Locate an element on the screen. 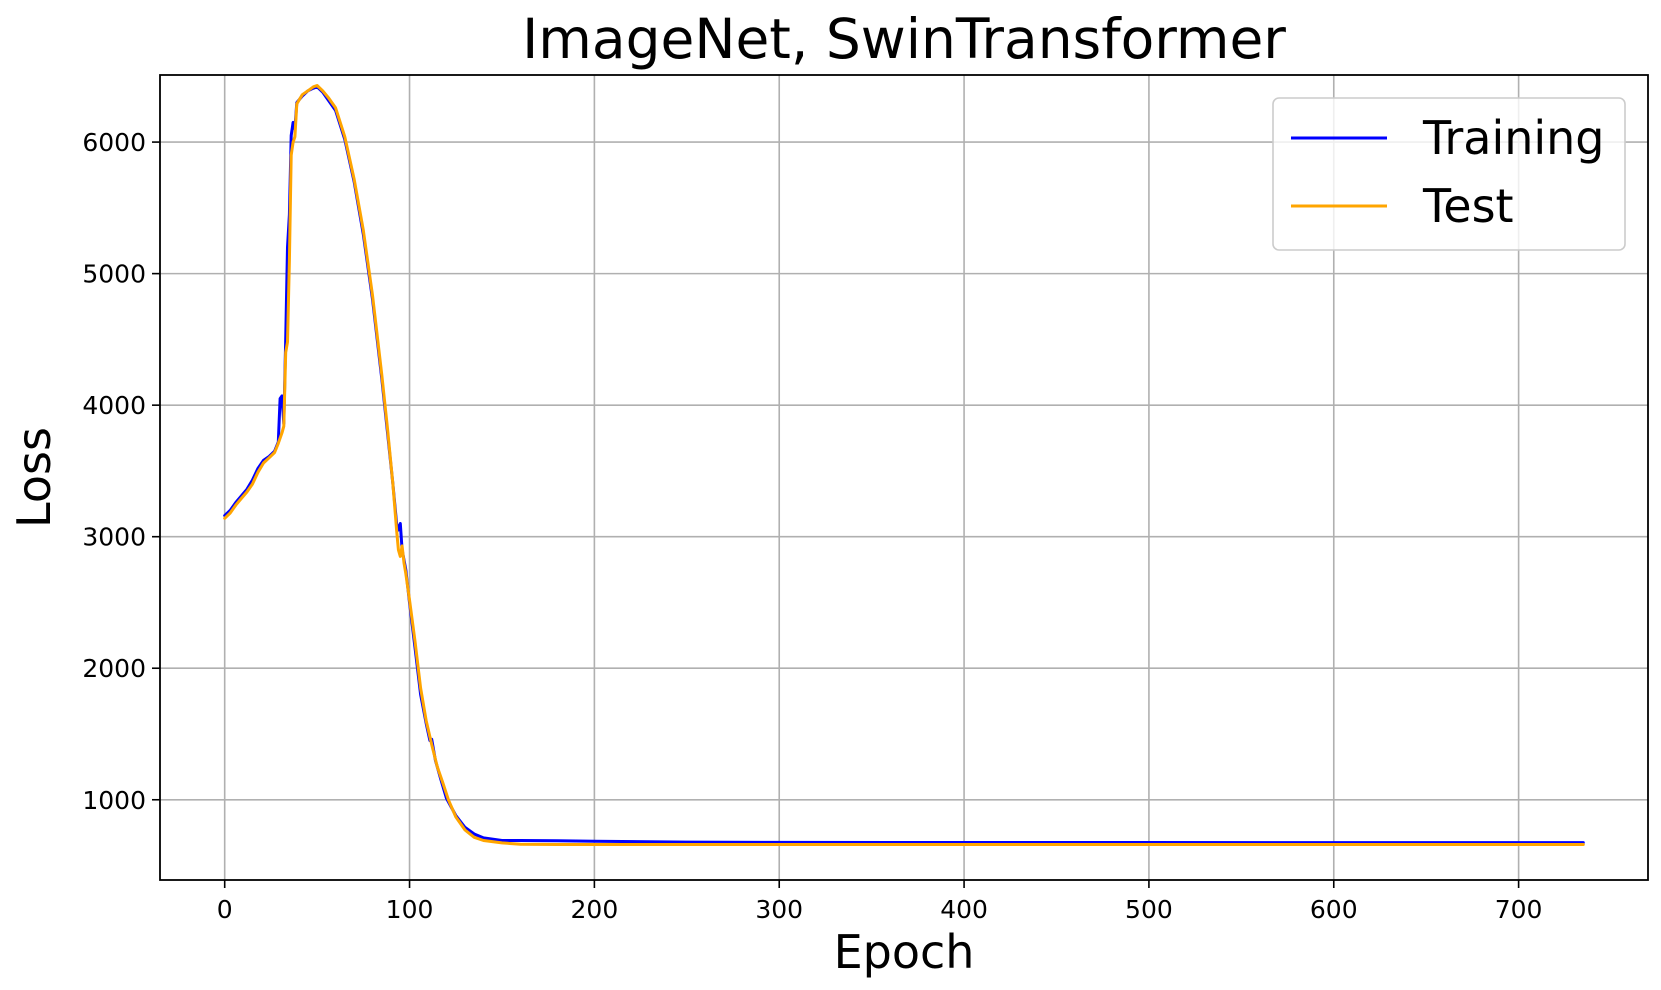 Image resolution: width=1661 pixels, height=990 pixels. y-tick-label: 3000 is located at coordinates (114, 537).